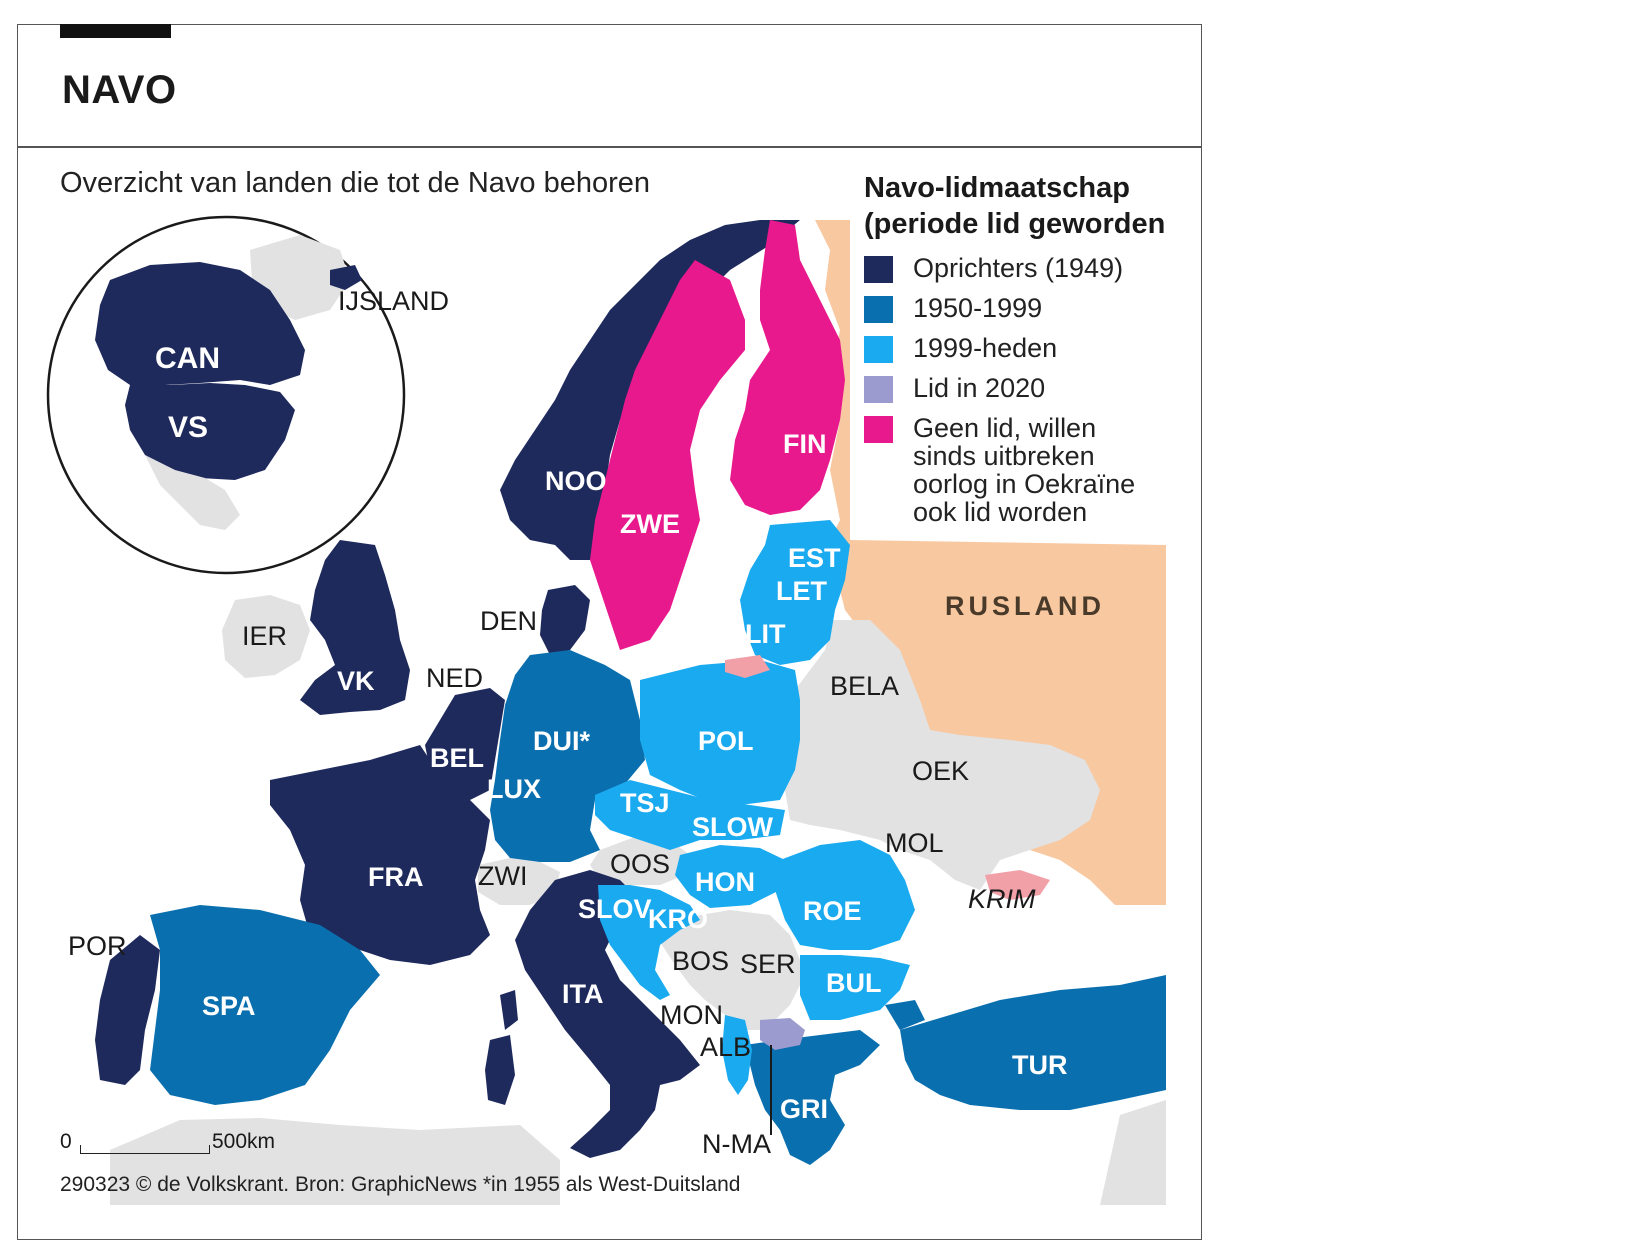 This screenshot has height=1253, width=1627. Describe the element at coordinates (609, 147) in the screenshot. I see `header-divider` at that location.